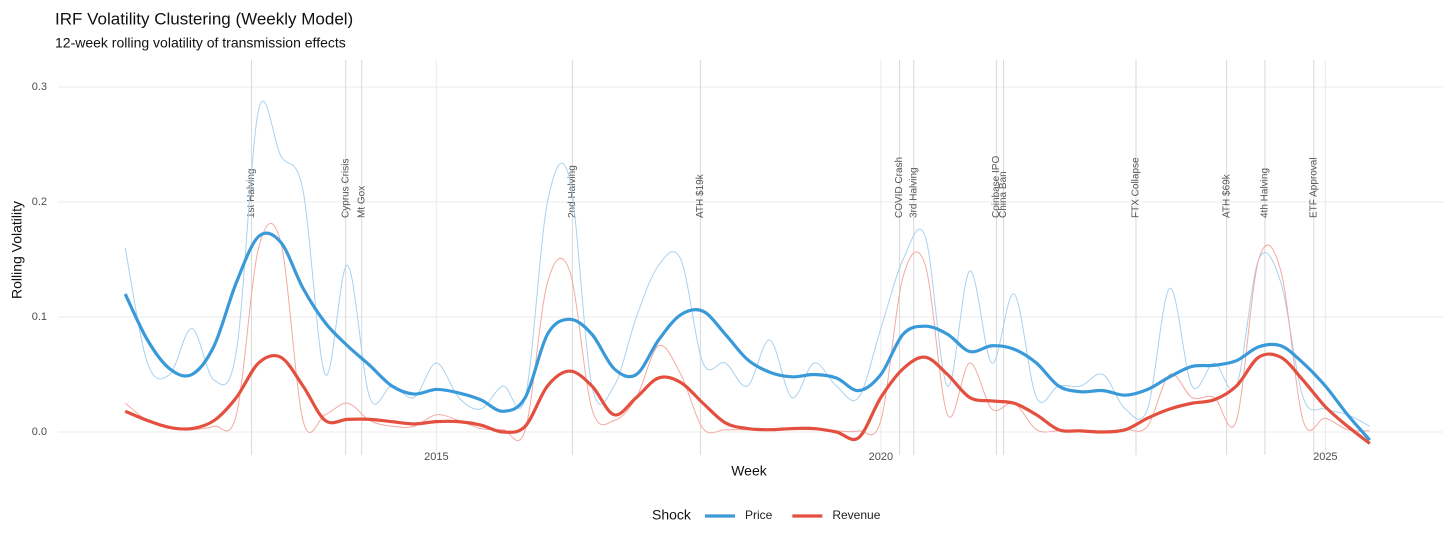  I want to click on legend-title: Shock, so click(672, 515).